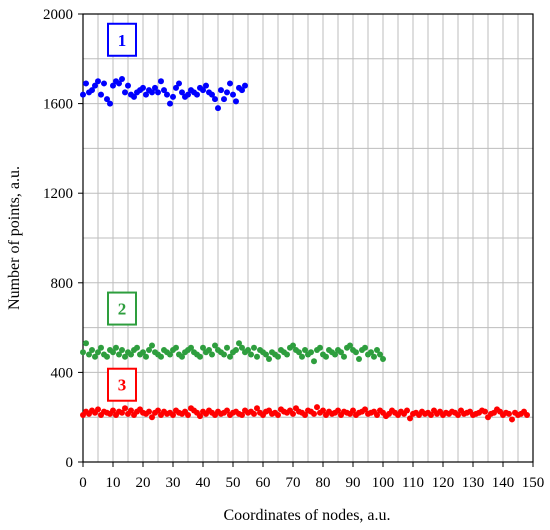 The image size is (550, 530). Describe the element at coordinates (173, 483) in the screenshot. I see `x-tick-label: 30` at that location.